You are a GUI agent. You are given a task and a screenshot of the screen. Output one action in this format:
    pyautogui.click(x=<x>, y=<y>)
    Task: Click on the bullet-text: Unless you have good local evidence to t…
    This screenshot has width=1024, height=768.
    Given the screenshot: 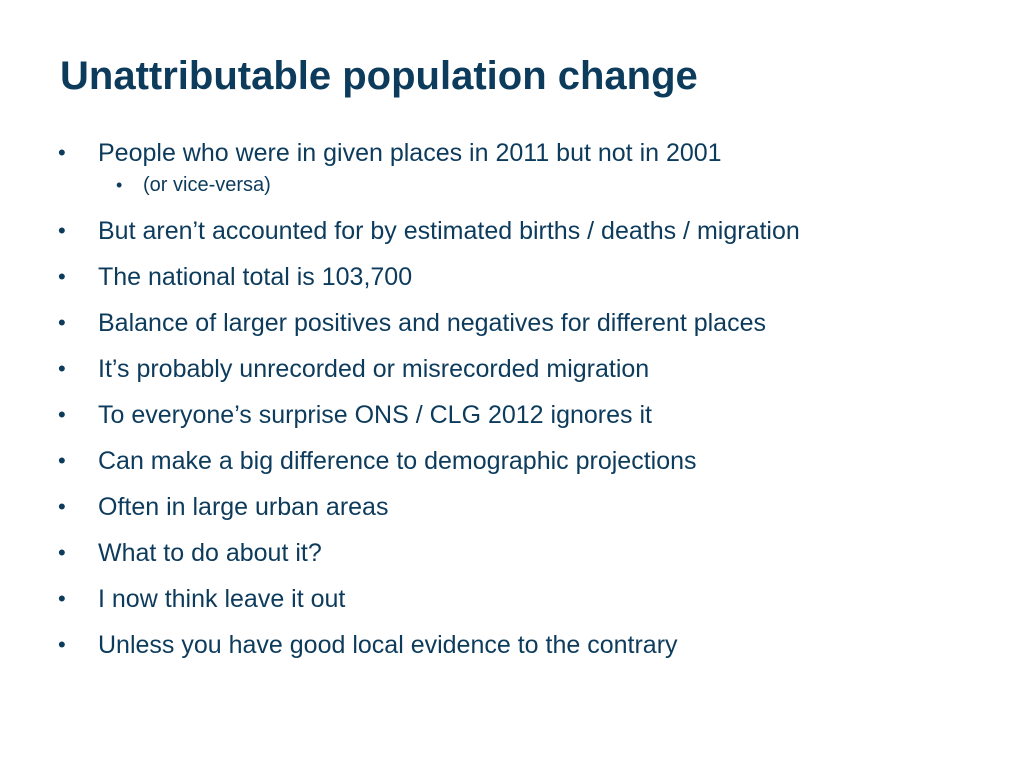 What is the action you would take?
    pyautogui.click(x=388, y=645)
    